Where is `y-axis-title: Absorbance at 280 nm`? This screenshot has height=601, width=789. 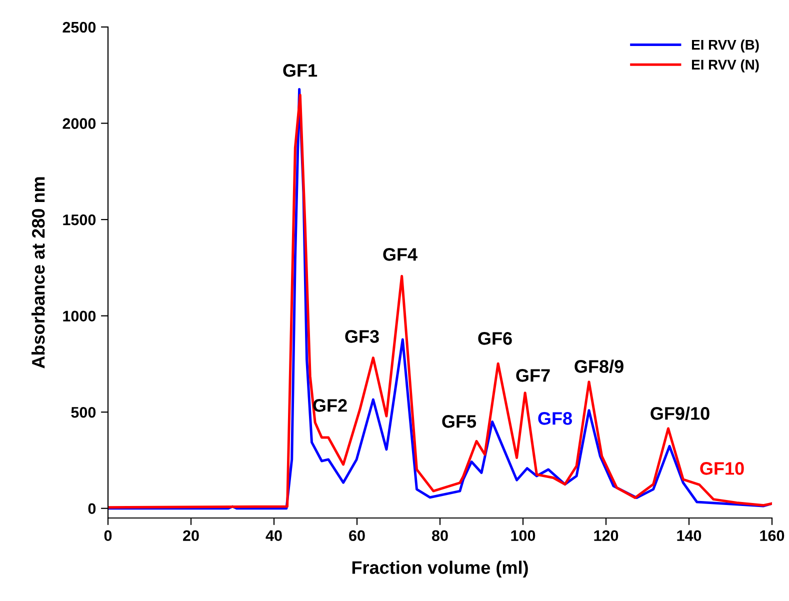 y-axis-title: Absorbance at 280 nm is located at coordinates (38, 272).